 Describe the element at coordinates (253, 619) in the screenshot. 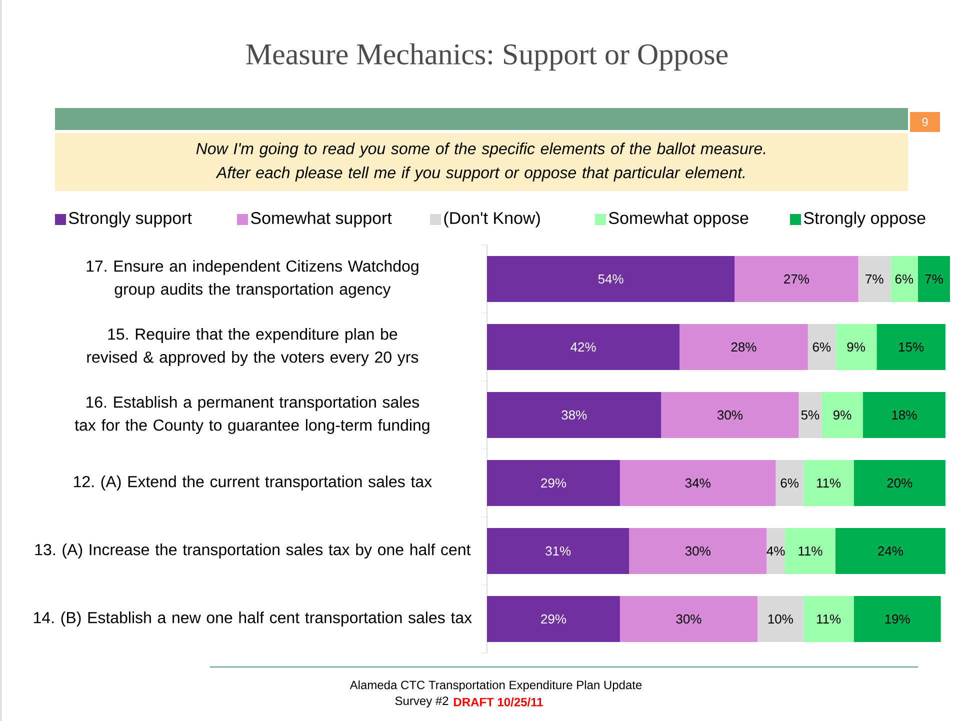

I see `y-tick-label: 14. (B) Establish a new one half cent transportation sales tax` at that location.